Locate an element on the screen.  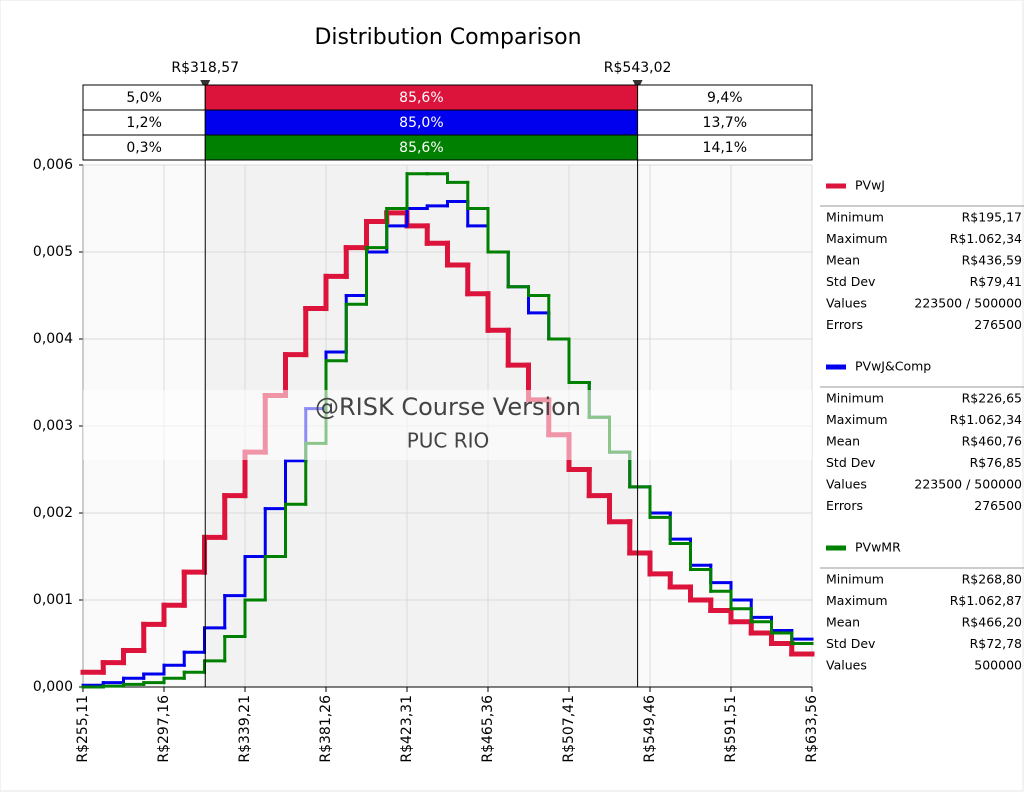
x-tick-label: R$633,56 is located at coordinates (812, 729).